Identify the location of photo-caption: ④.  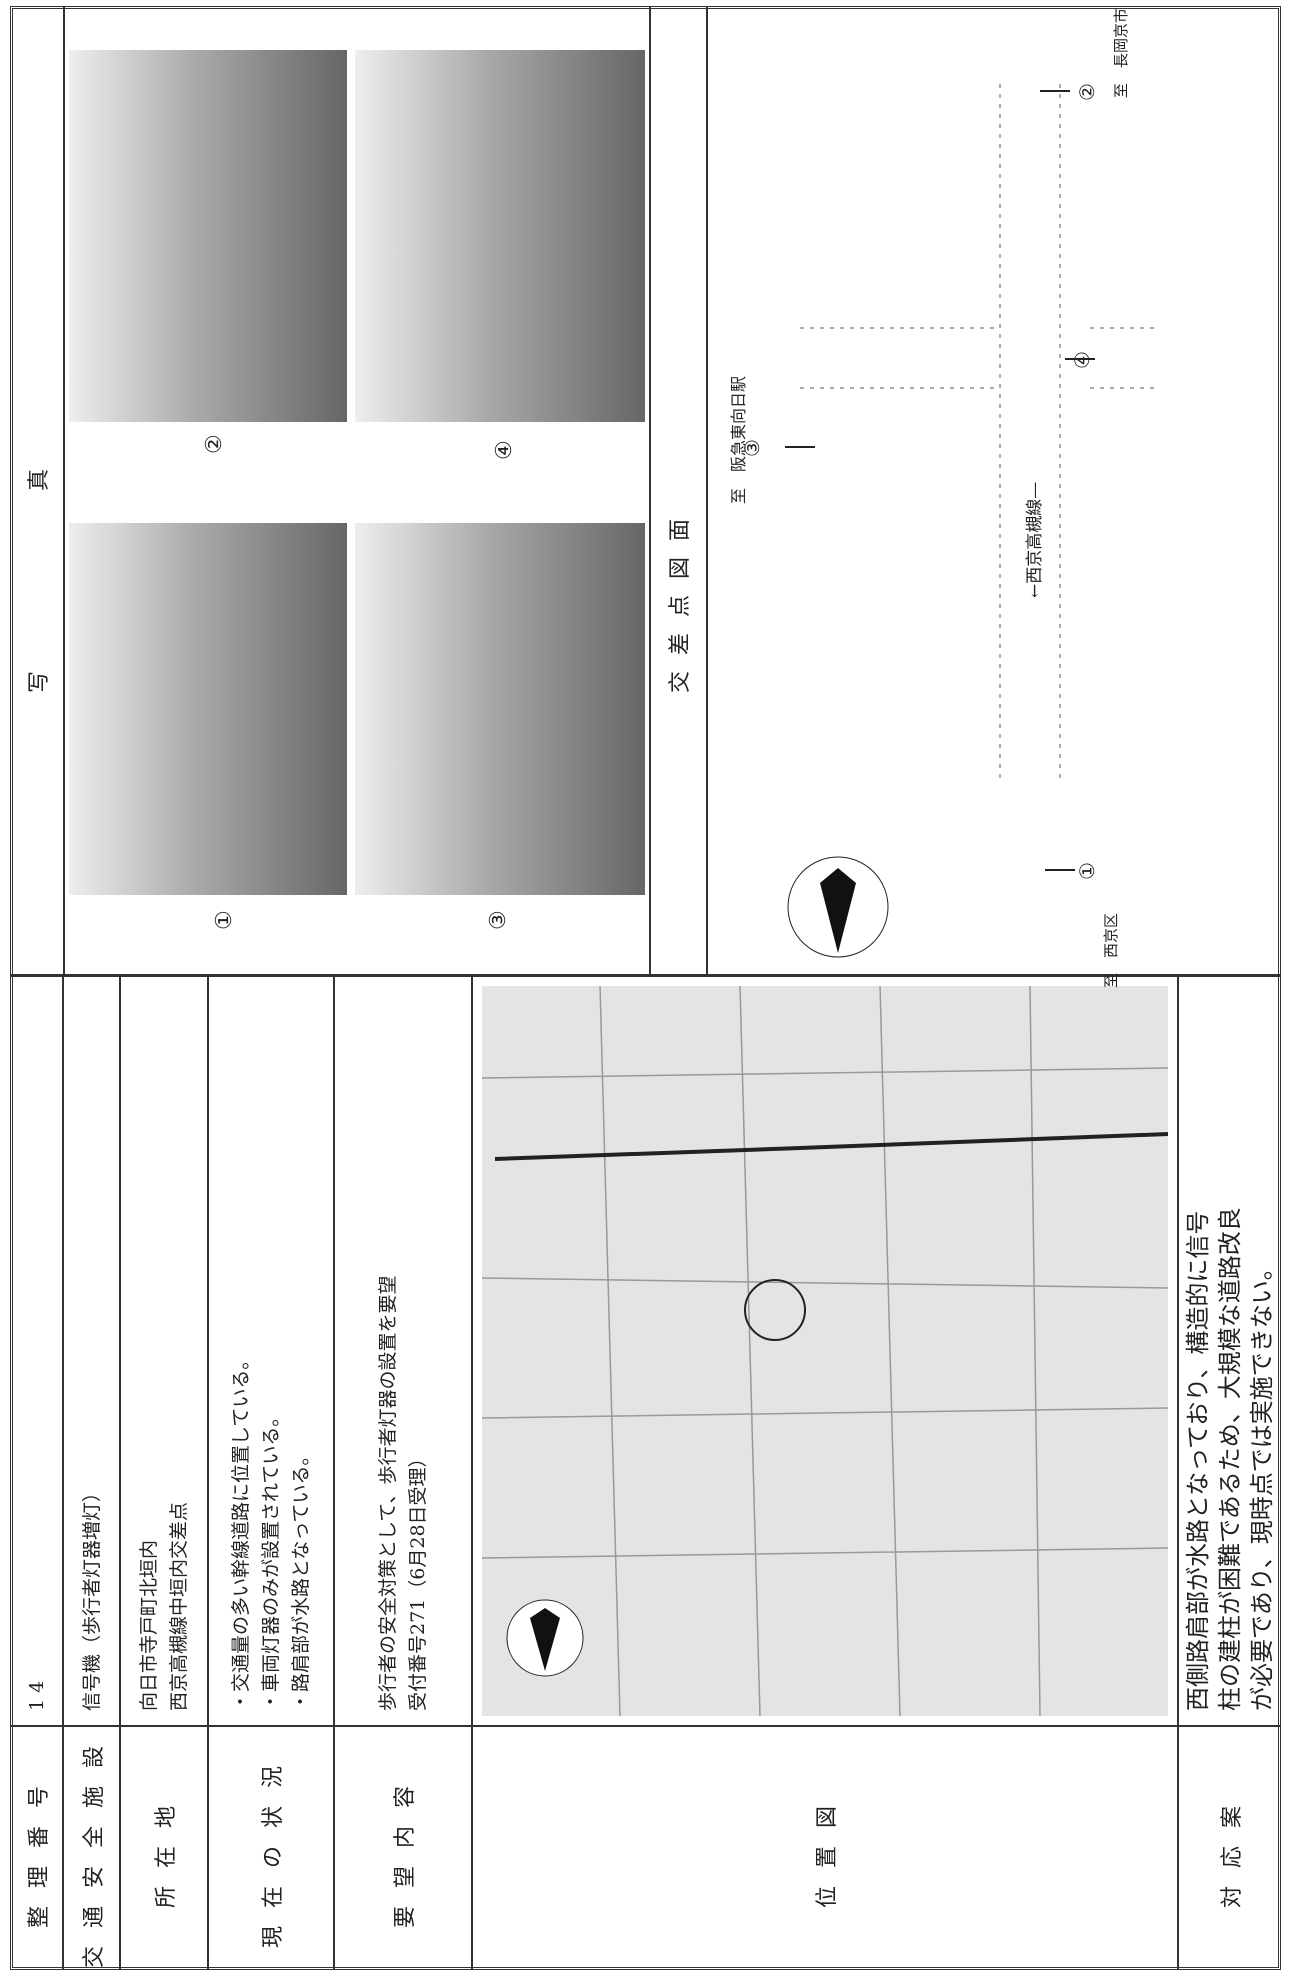
(504, 450).